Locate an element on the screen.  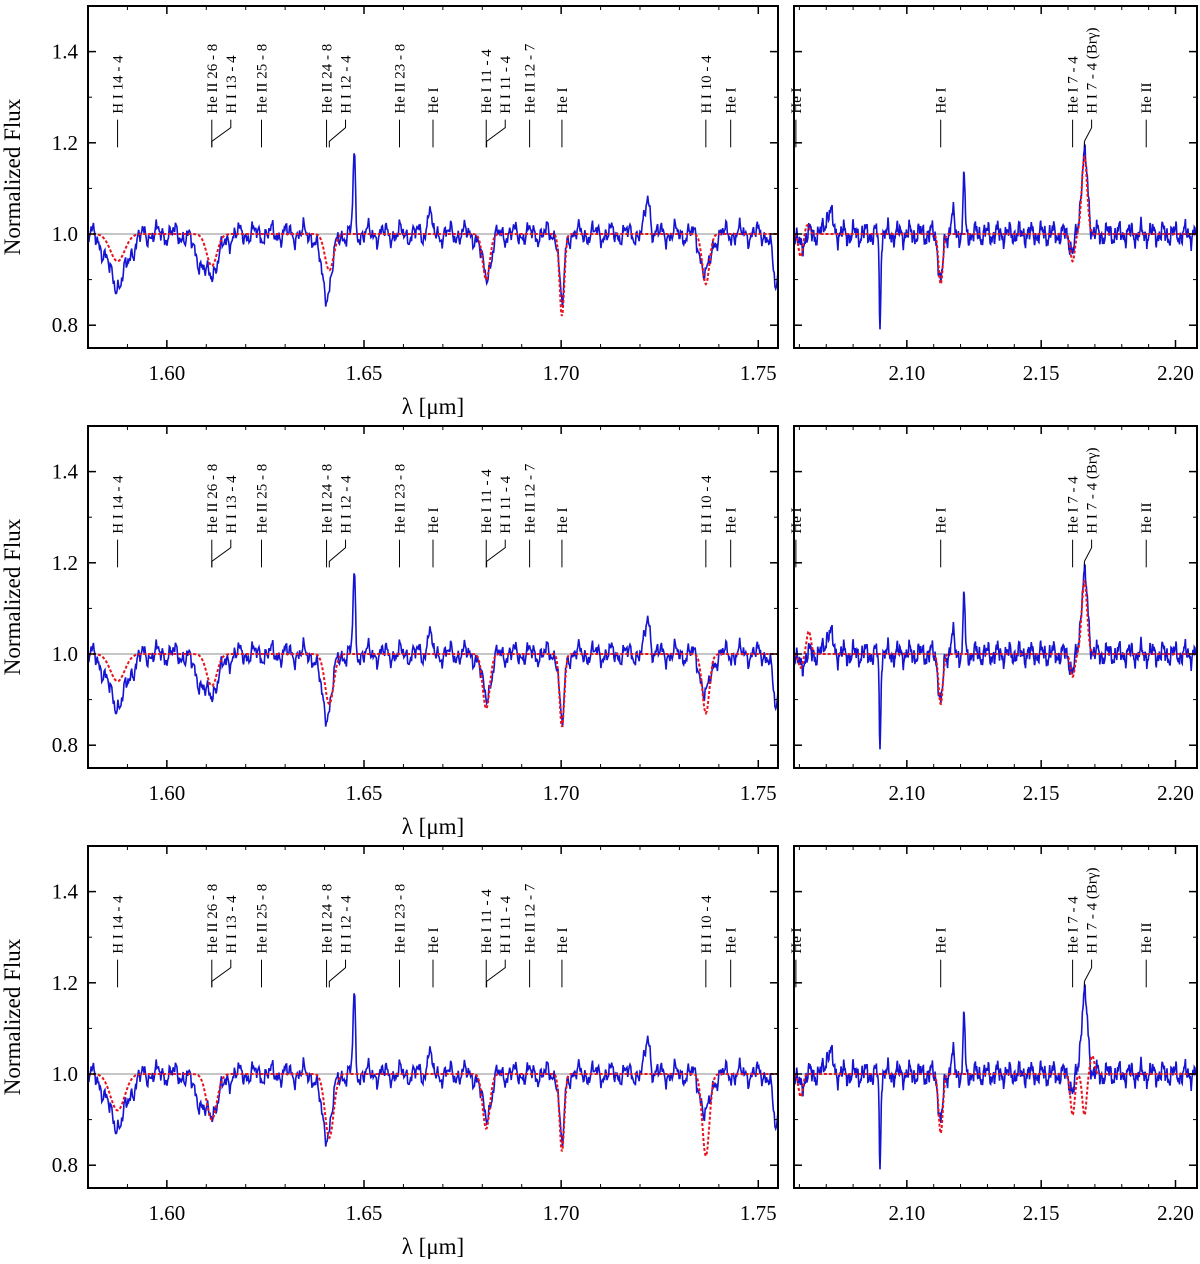
y-tick-label: 1.4 is located at coordinates (65, 52).